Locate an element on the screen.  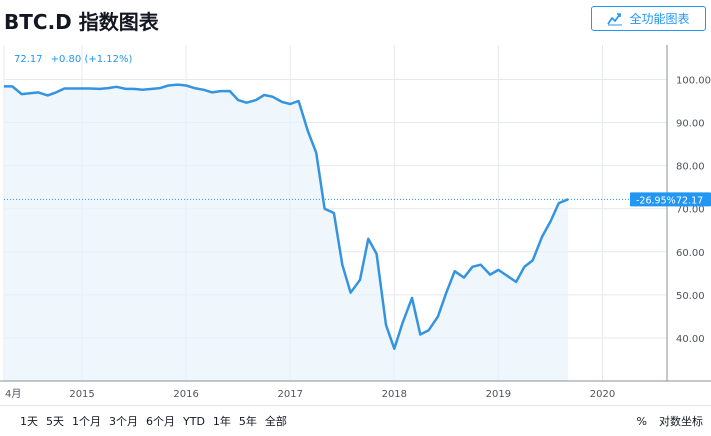
range-button: 3个月 is located at coordinates (123, 421).